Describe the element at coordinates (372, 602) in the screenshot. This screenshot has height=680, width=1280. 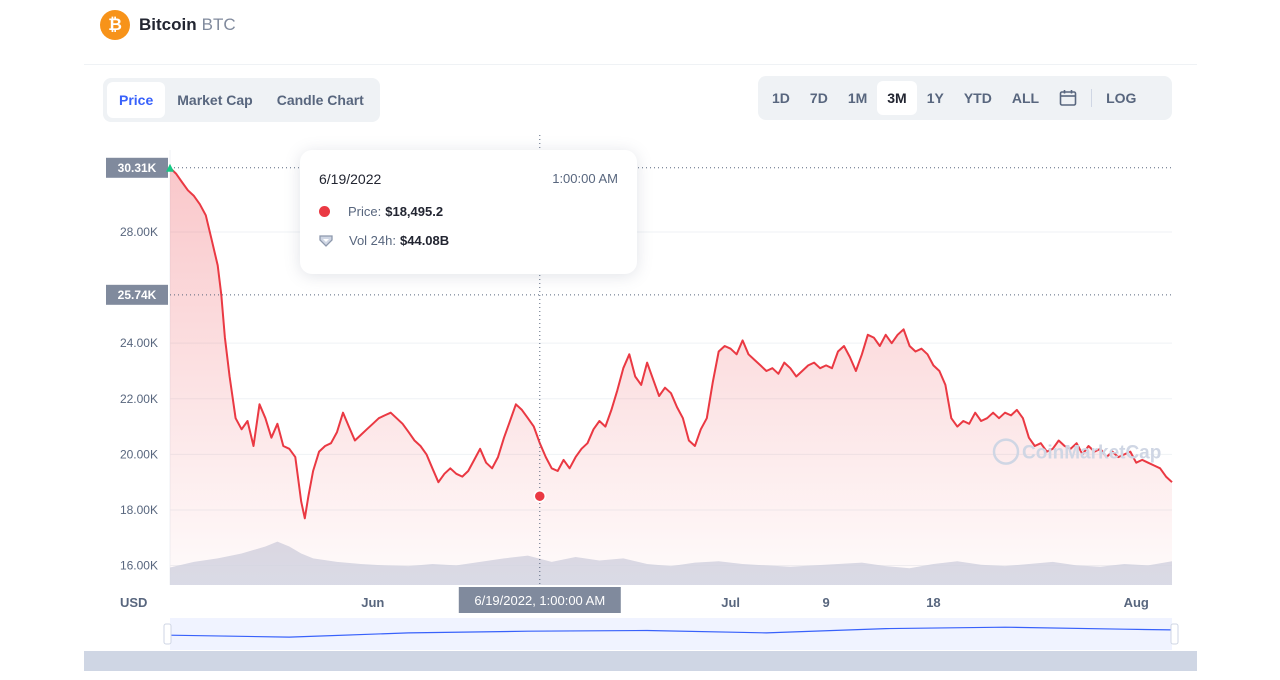
I see `x-tick-label: Jun` at that location.